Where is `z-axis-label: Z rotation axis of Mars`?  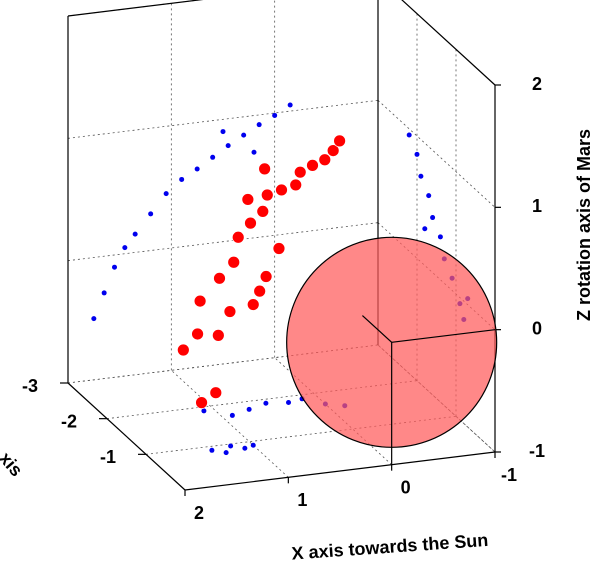
z-axis-label: Z rotation axis of Mars is located at coordinates (584, 225).